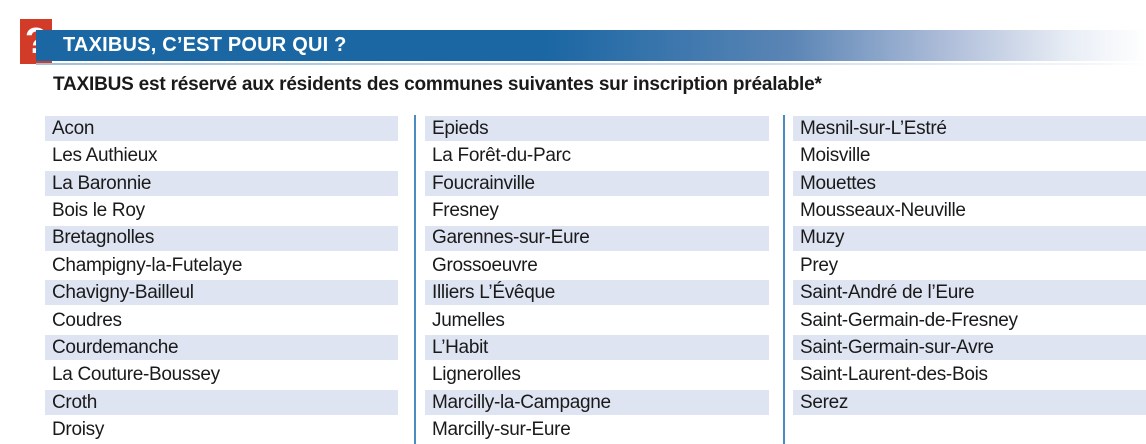  I want to click on commune-row: Croth, so click(221, 403).